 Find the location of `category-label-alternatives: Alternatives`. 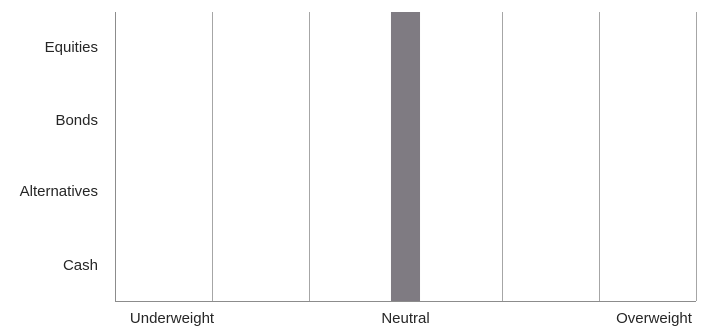

category-label-alternatives: Alternatives is located at coordinates (59, 191).